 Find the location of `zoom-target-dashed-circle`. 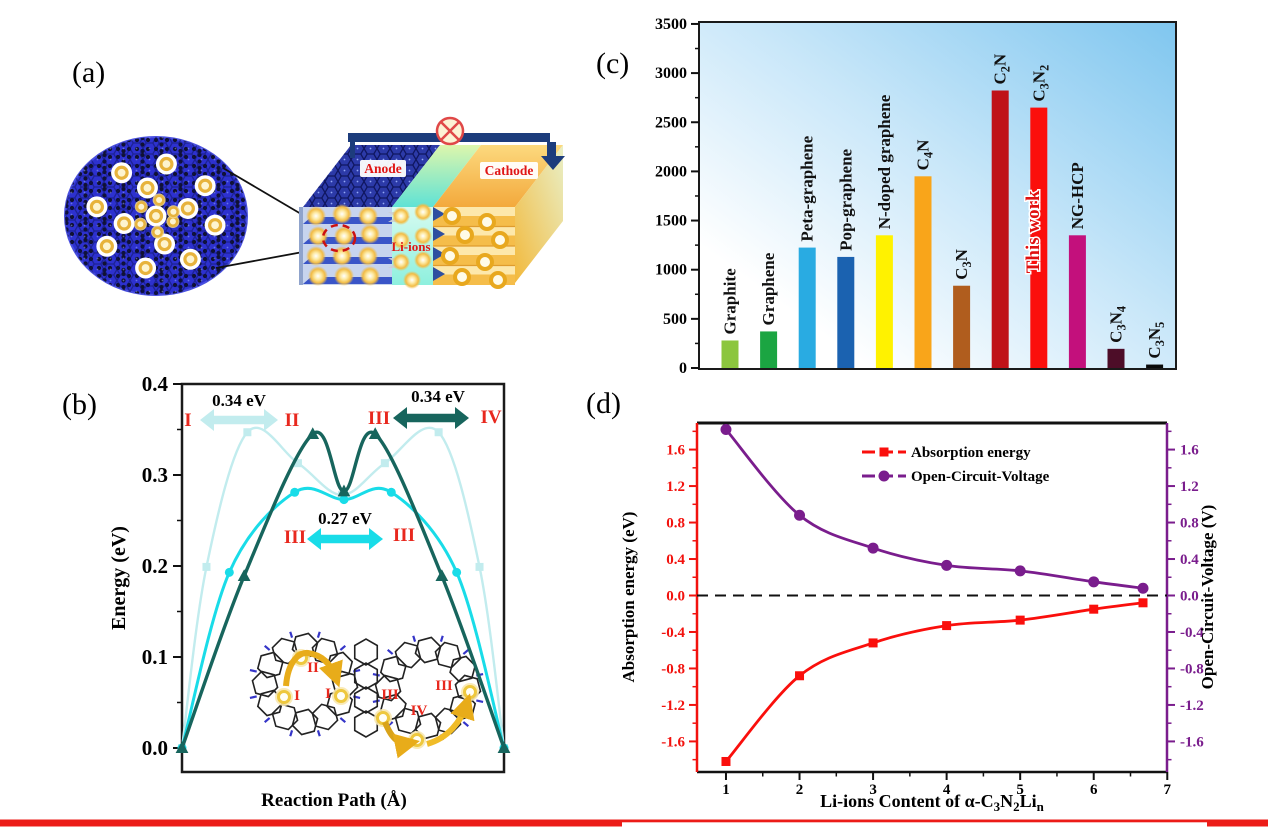

zoom-target-dashed-circle is located at coordinates (339, 238).